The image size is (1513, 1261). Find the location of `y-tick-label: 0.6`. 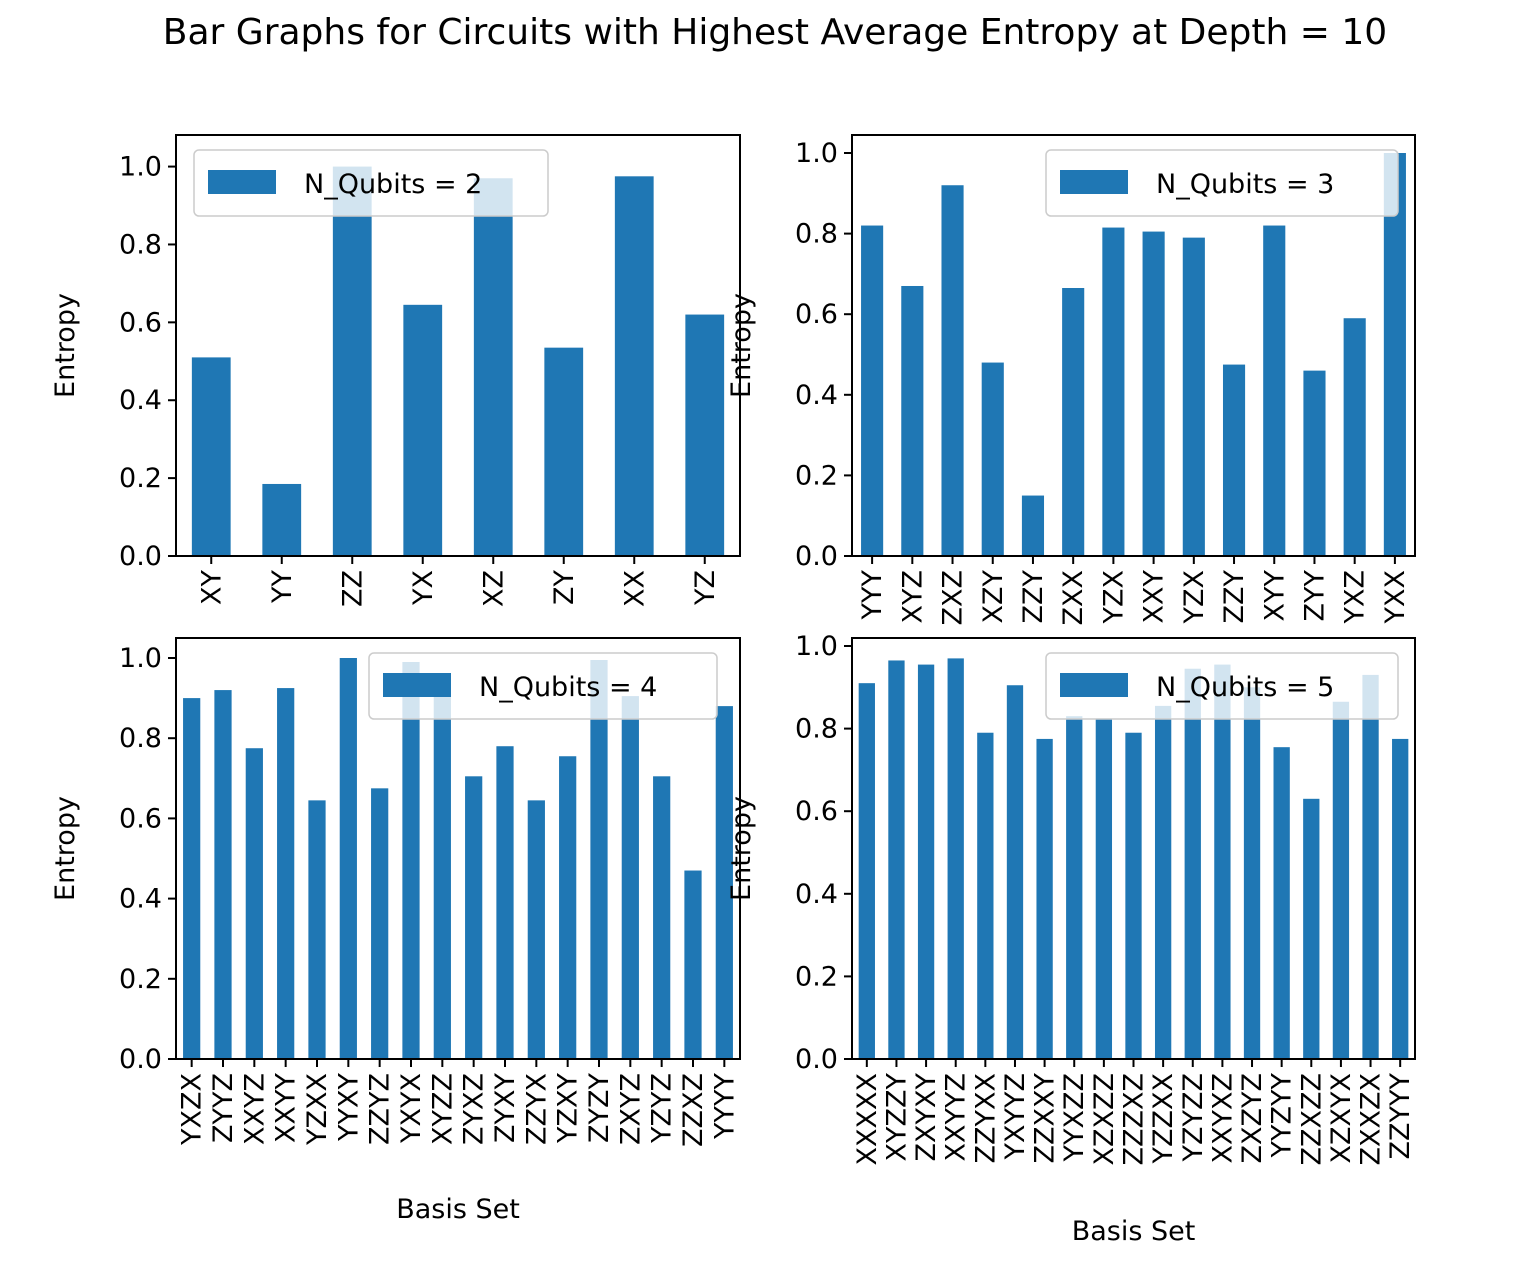

y-tick-label: 0.6 is located at coordinates (816, 314).